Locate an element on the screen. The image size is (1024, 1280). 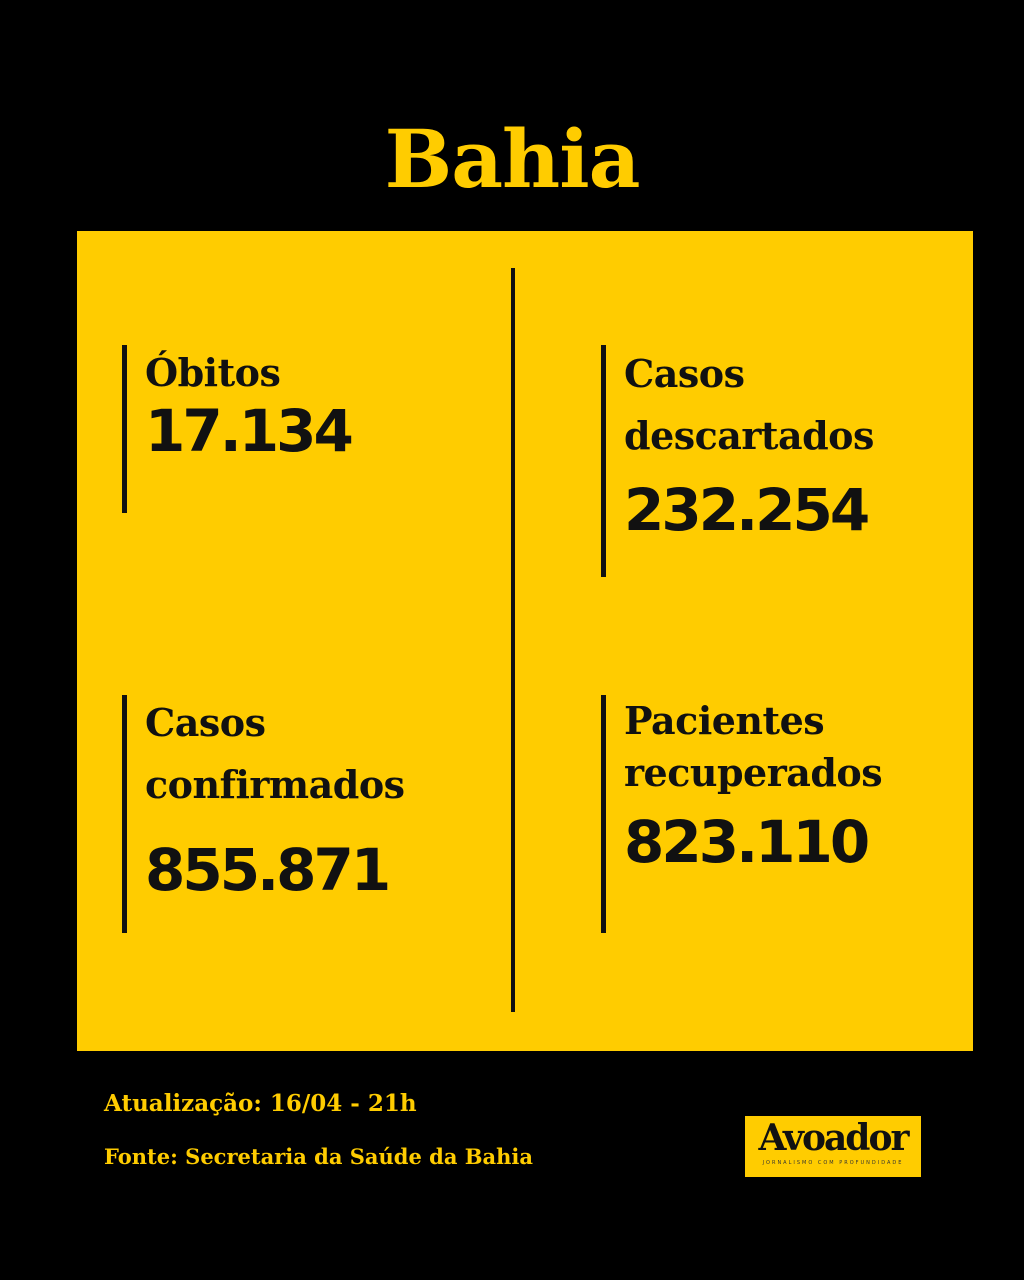
center-divider is located at coordinates (513, 640).